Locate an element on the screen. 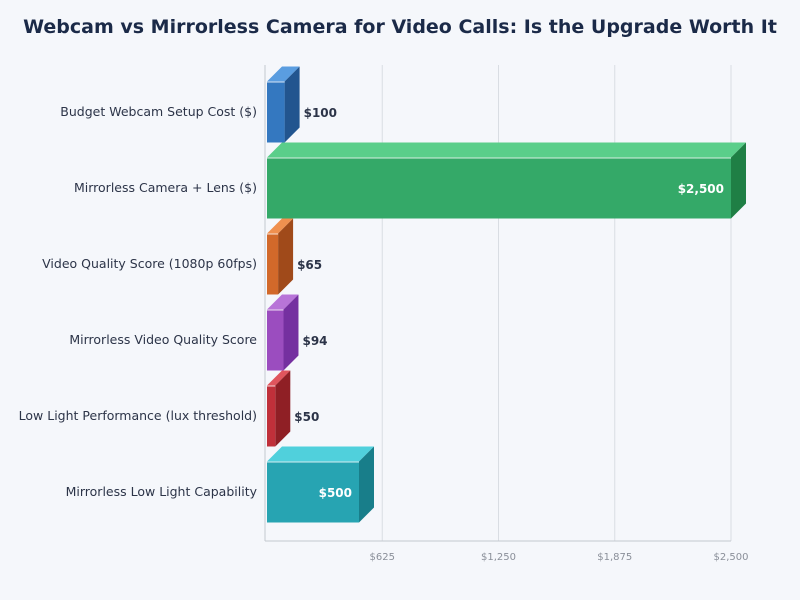 The width and height of the screenshot is (800, 600). data-label: $500 is located at coordinates (335, 493).